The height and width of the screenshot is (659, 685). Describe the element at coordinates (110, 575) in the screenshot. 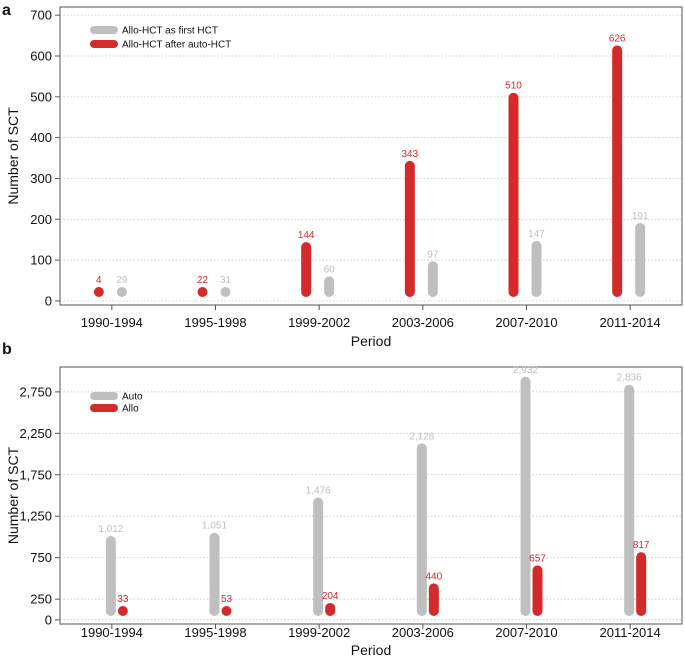

I see `bar-auto-1990-1994` at that location.